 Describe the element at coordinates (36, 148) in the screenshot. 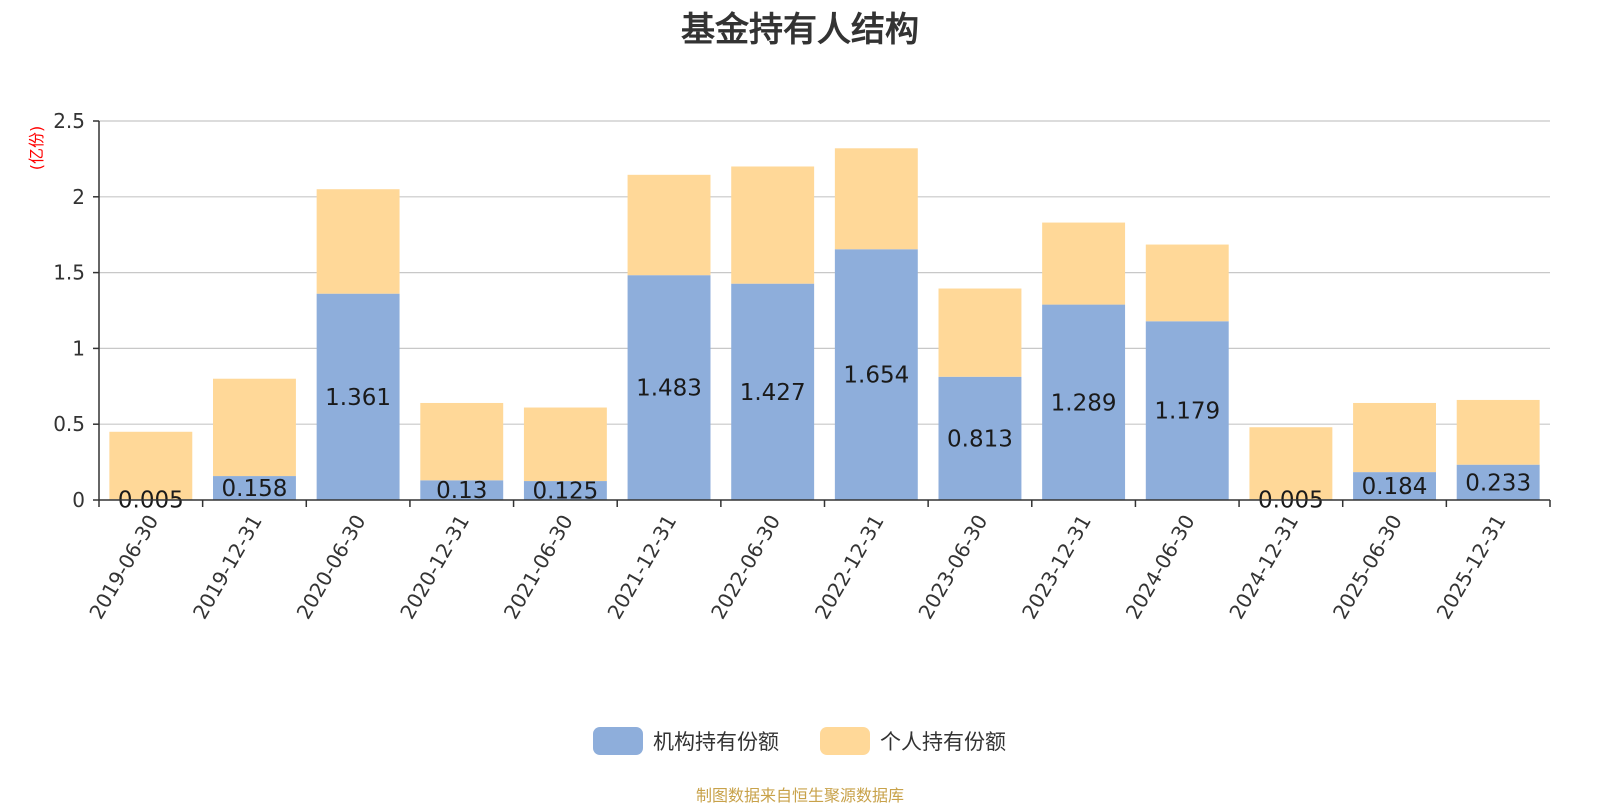

I see `y-axis-unit: (亿份)` at that location.